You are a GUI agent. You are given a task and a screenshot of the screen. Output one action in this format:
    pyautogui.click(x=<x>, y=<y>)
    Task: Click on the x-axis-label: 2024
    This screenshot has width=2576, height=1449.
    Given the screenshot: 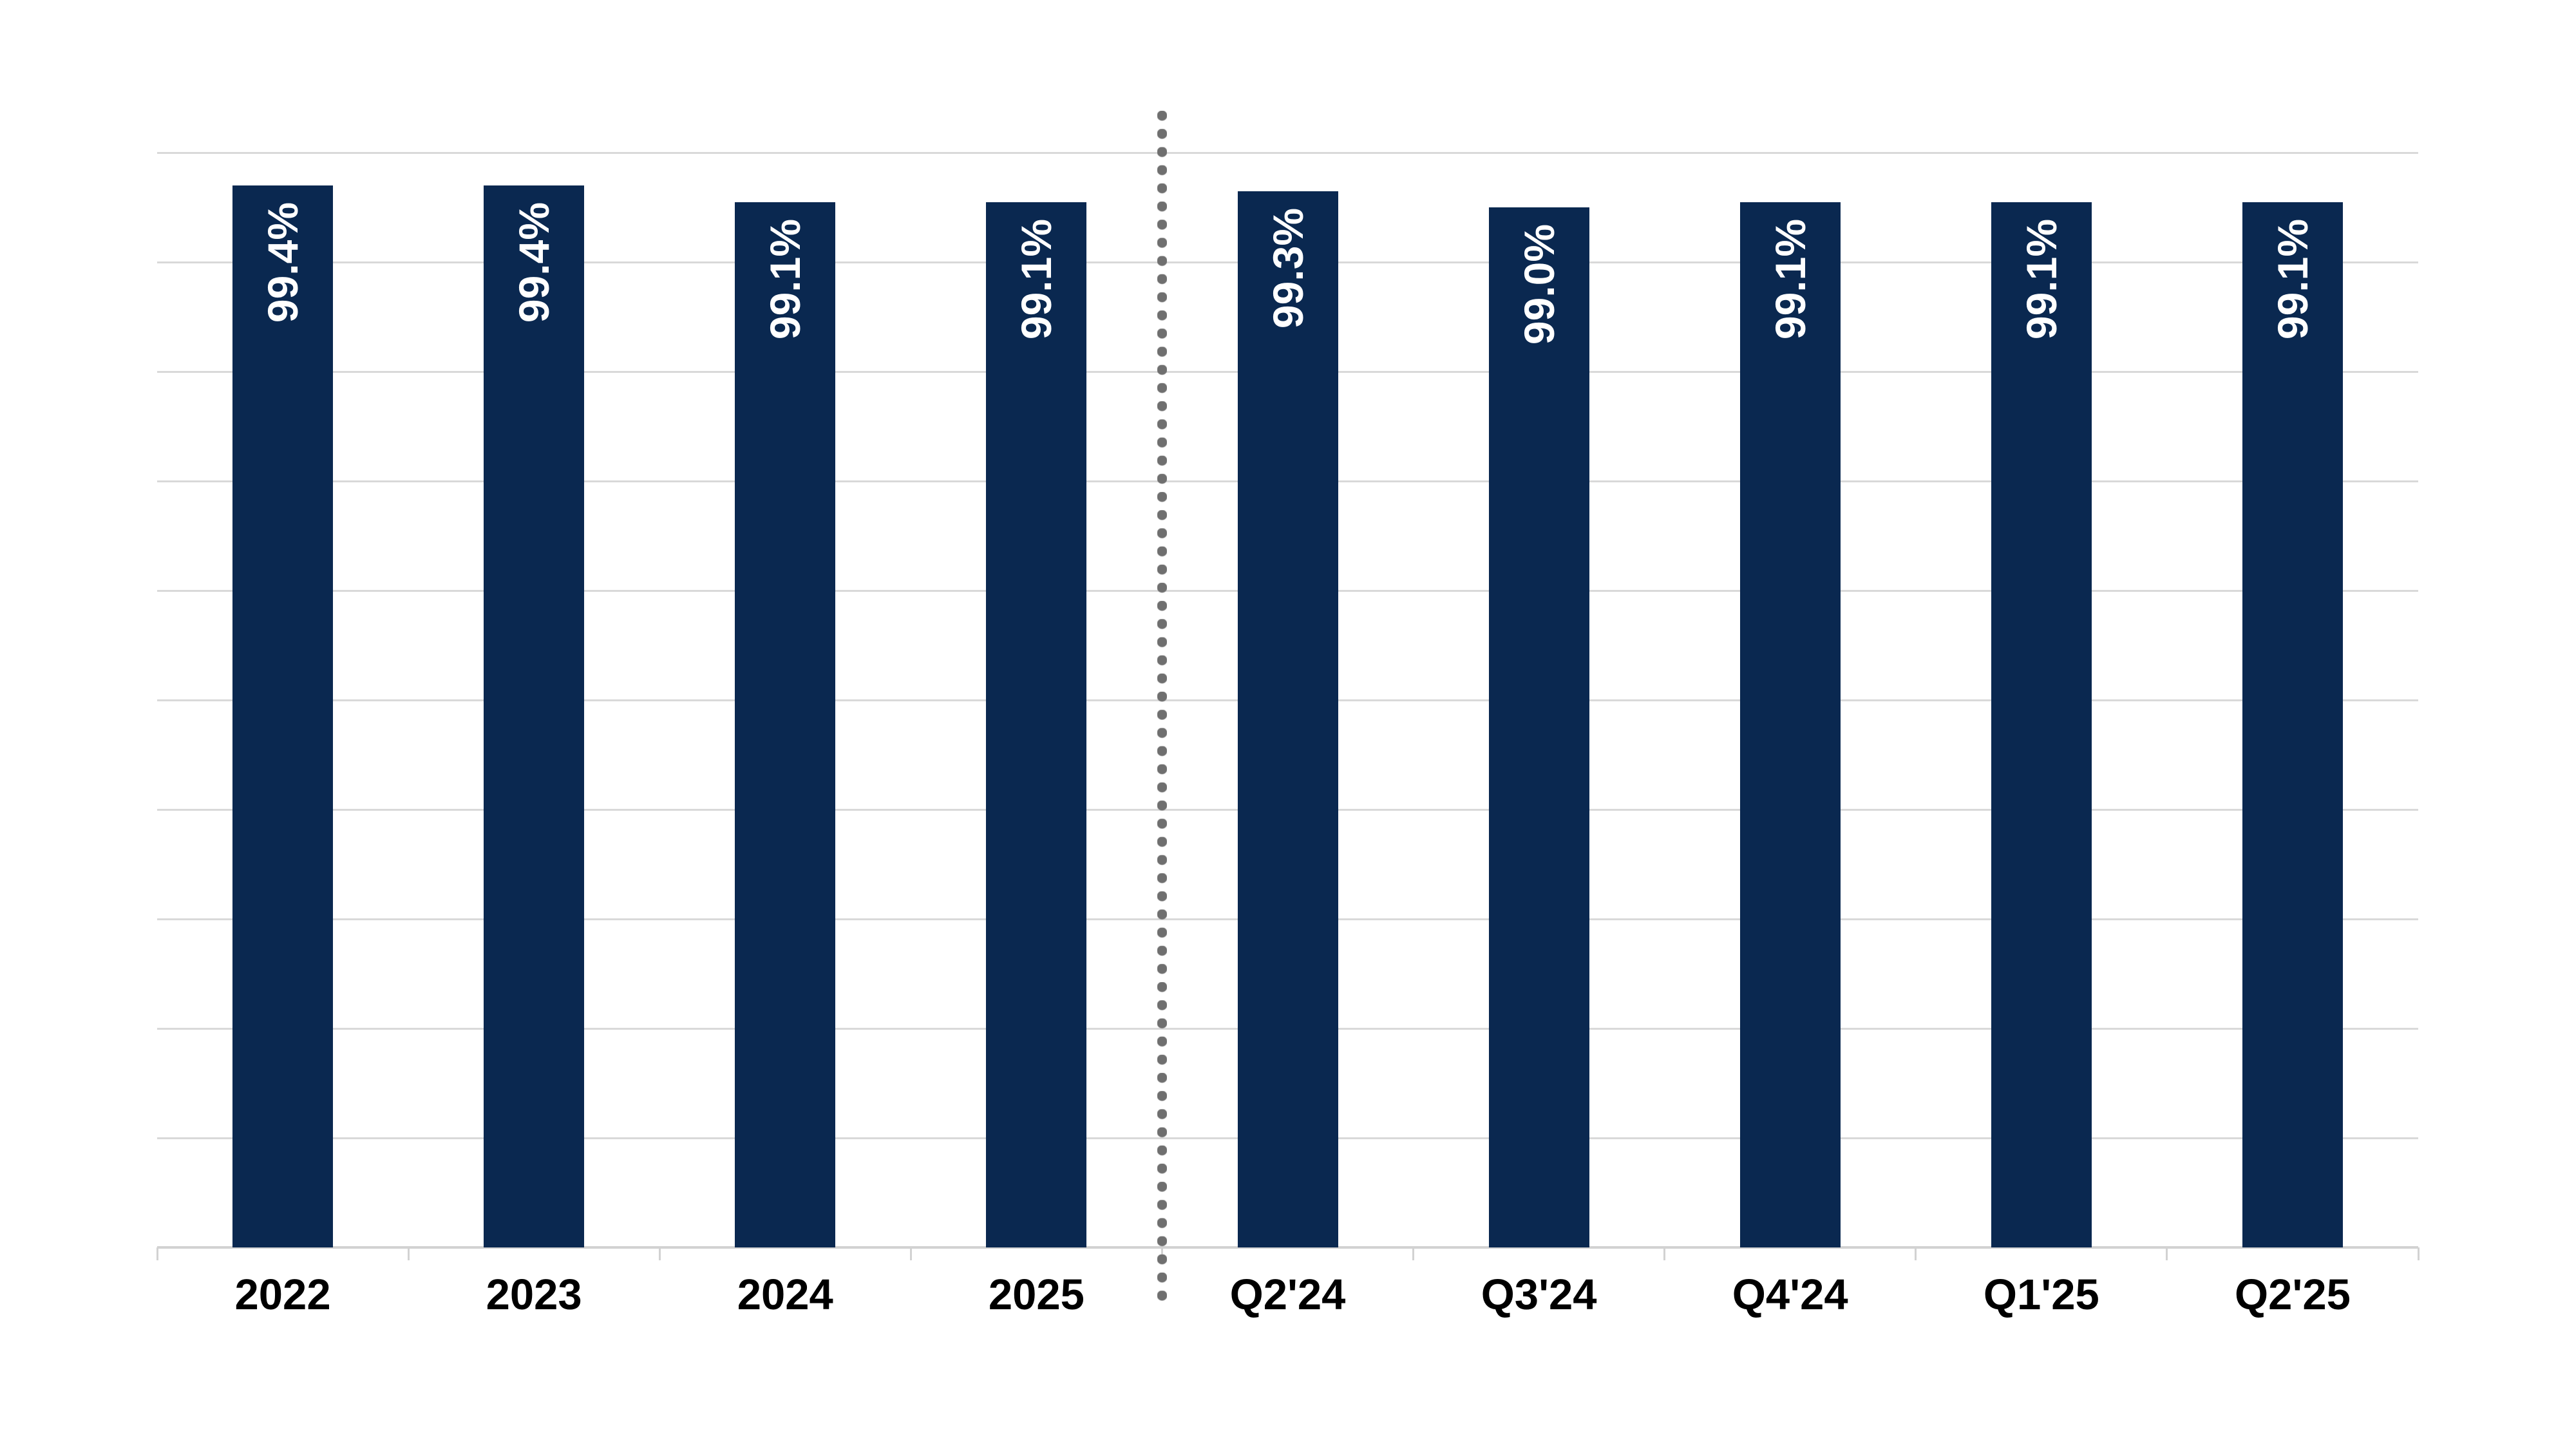 What is the action you would take?
    pyautogui.click(x=785, y=1295)
    